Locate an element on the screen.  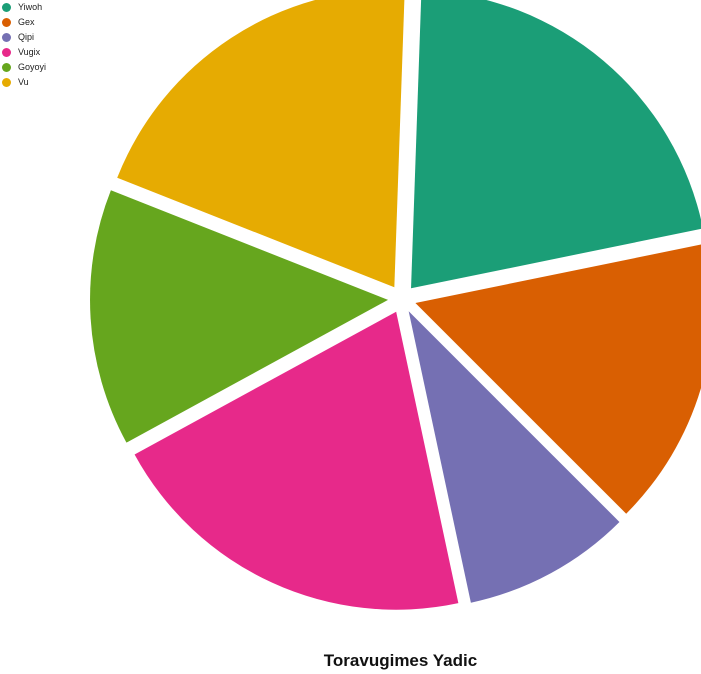
legend-label: Gex is located at coordinates (26, 22).